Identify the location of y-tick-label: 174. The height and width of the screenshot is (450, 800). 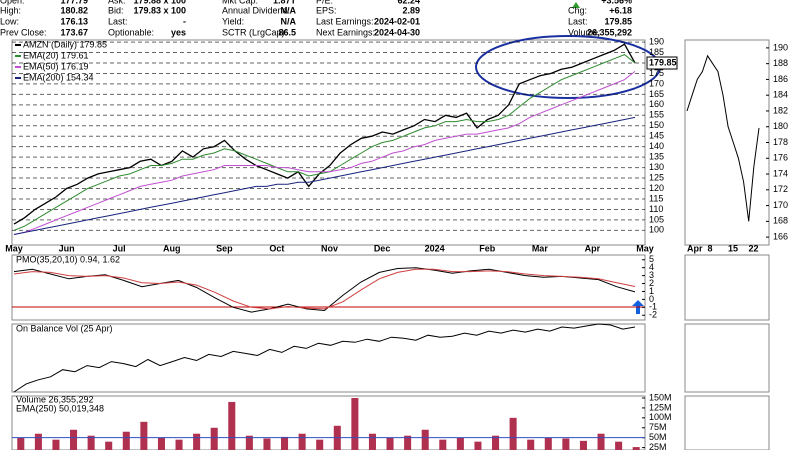
(780, 173).